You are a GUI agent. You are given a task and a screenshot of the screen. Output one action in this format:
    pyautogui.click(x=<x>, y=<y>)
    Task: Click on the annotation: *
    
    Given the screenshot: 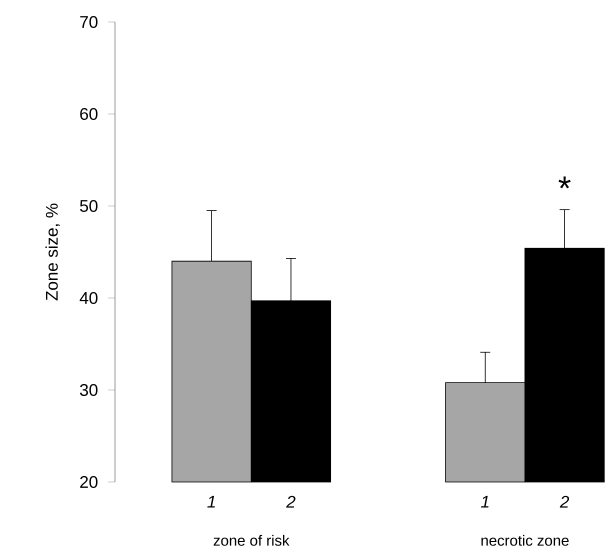 What is the action you would take?
    pyautogui.click(x=564, y=182)
    